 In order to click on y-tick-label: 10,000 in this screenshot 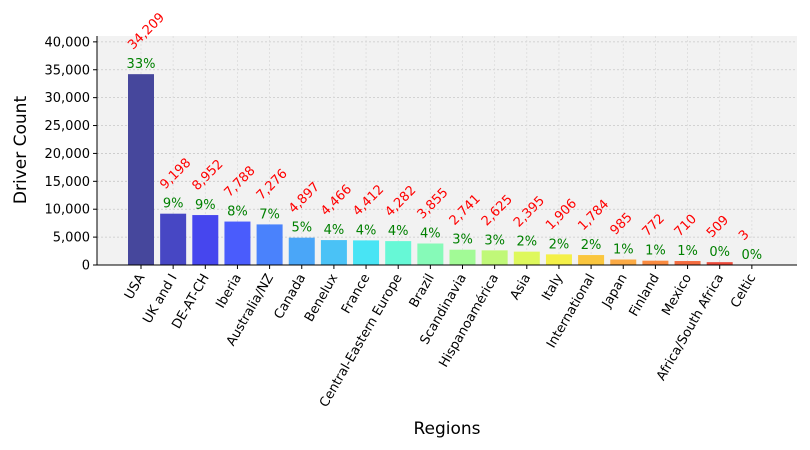, I will do `click(68, 210)`.